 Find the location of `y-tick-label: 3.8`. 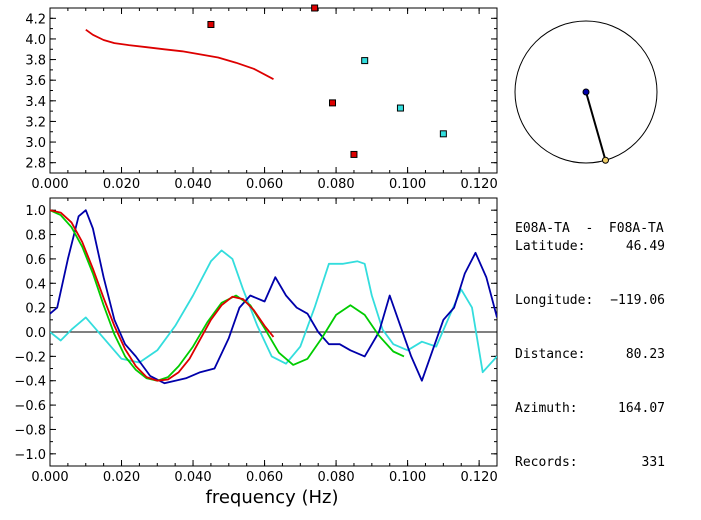

y-tick-label: 3.8 is located at coordinates (35, 61).